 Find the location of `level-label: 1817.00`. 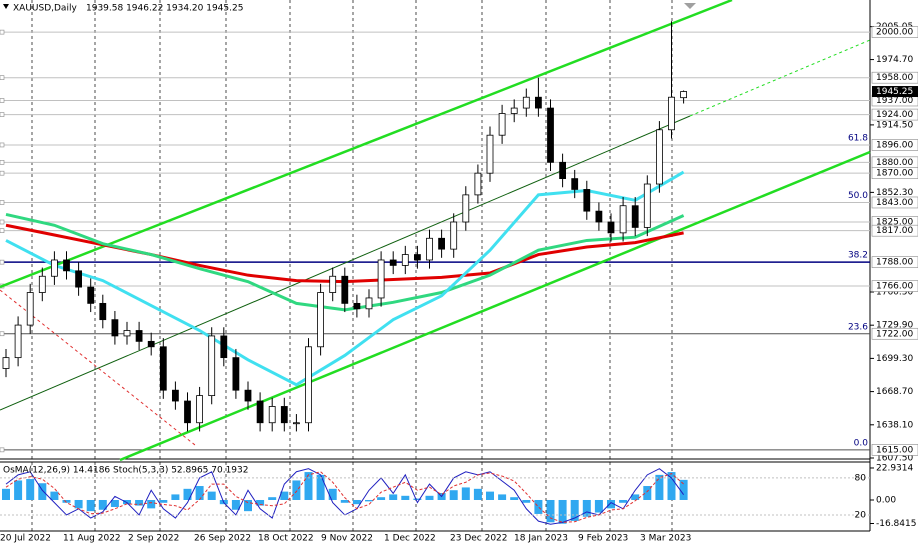

level-label: 1817.00 is located at coordinates (894, 231).